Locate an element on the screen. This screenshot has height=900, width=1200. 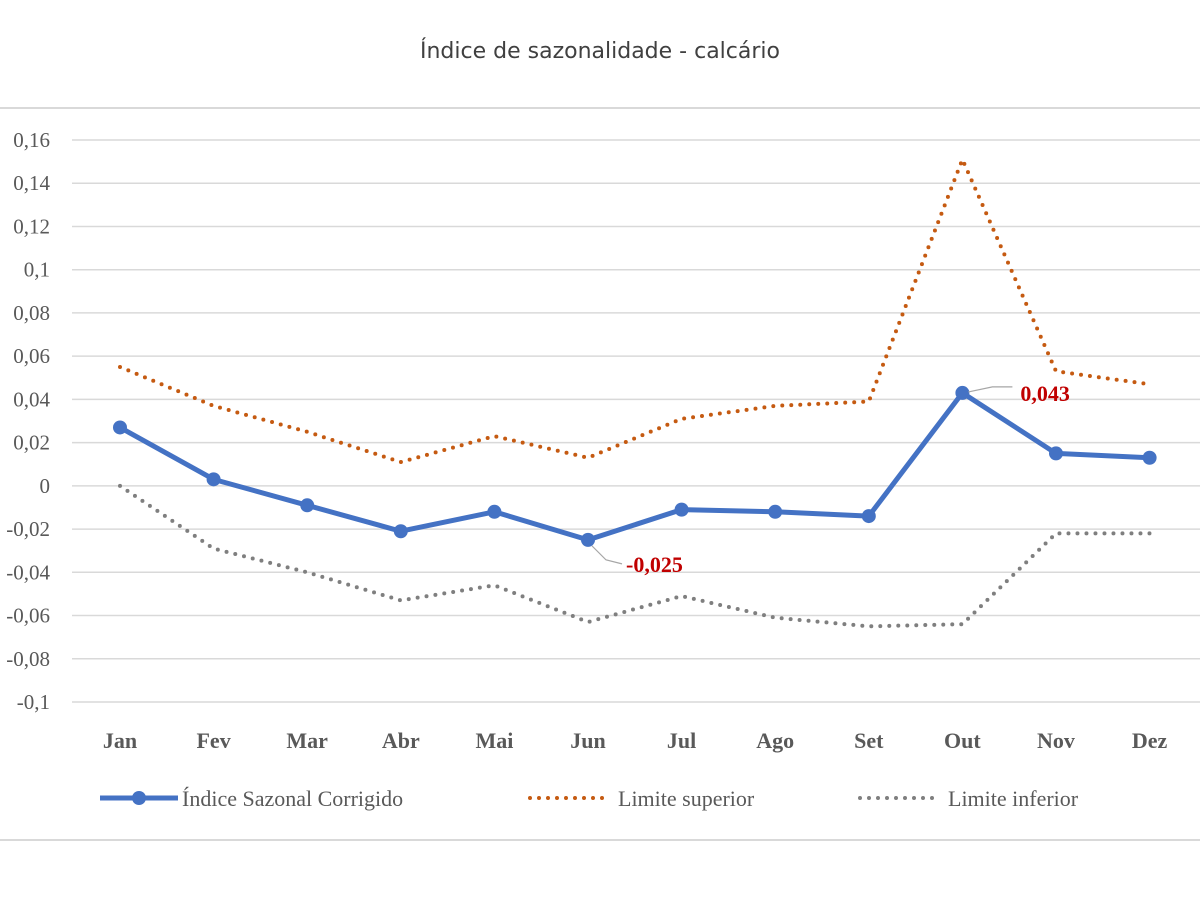
x-tick-label: Dez is located at coordinates (1150, 740).